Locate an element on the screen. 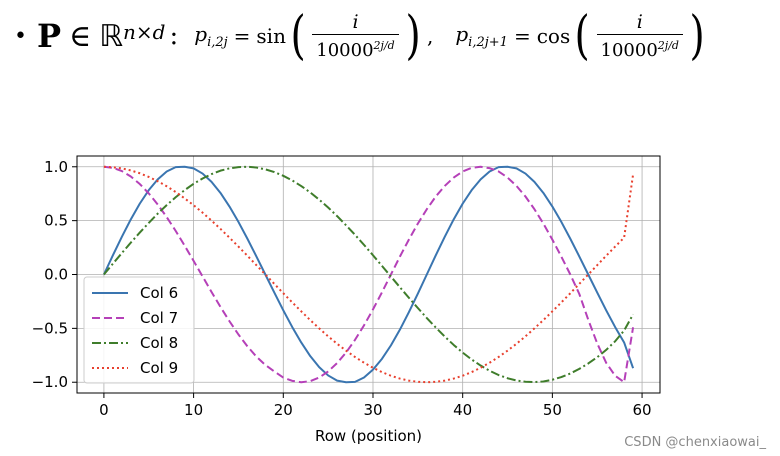  legend: Col 6 Col 7 Col 8 Col 9 is located at coordinates (139, 330).